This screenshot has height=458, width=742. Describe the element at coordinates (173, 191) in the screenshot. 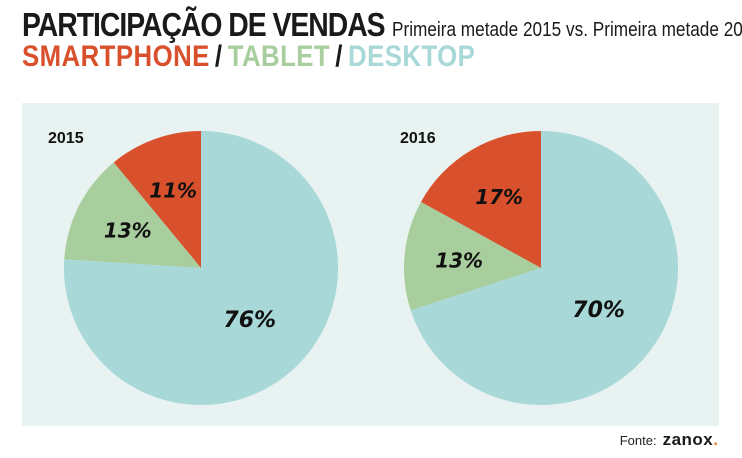

I see `pie-2015-label-smartphone: 11%` at that location.